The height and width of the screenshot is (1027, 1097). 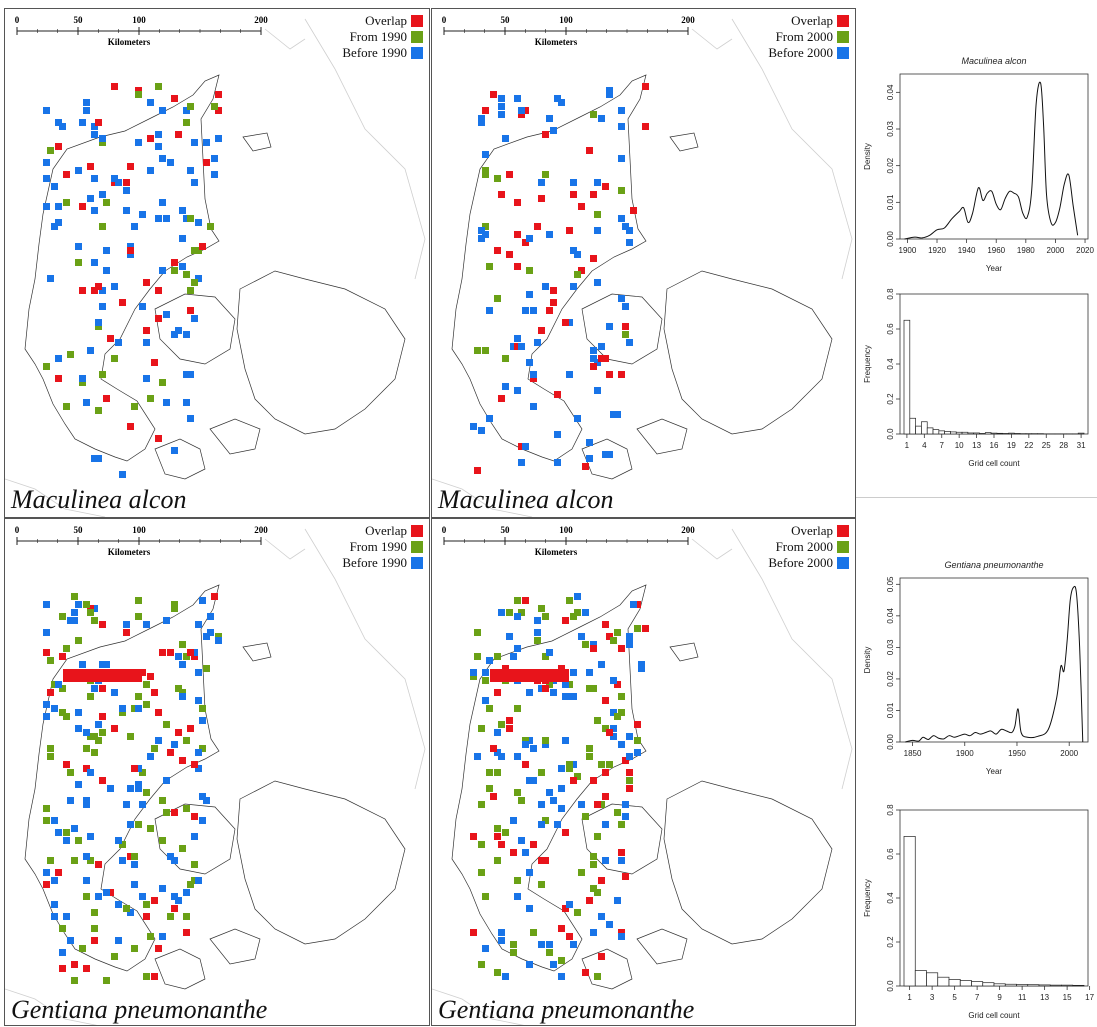 I want to click on scale-tick-label: 100, so click(x=566, y=20).